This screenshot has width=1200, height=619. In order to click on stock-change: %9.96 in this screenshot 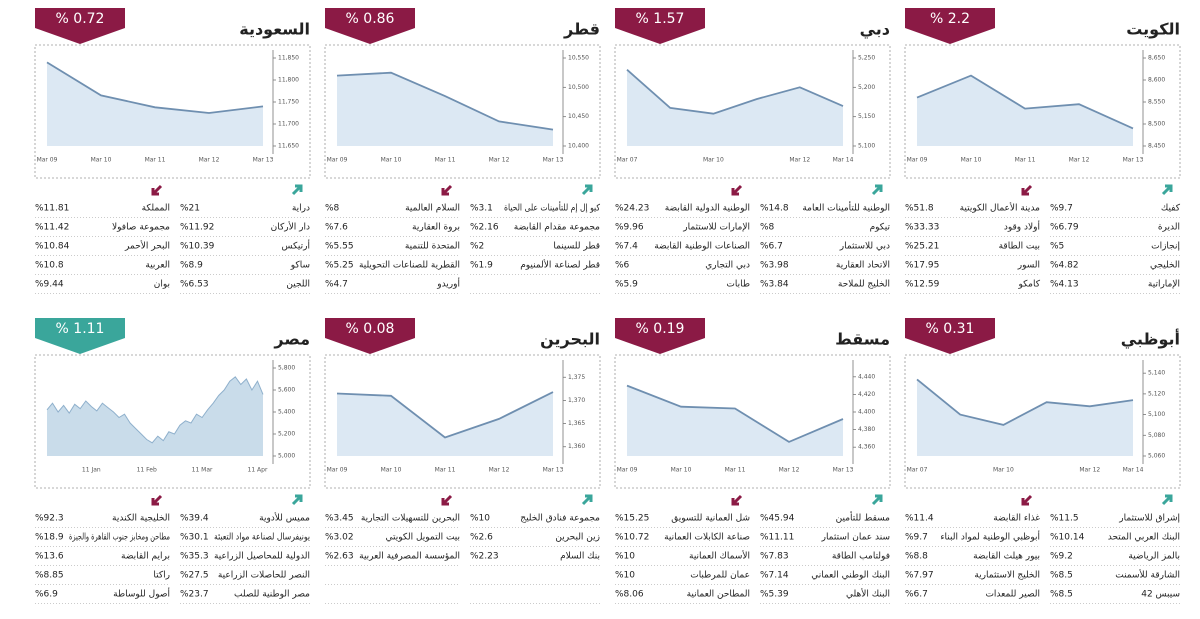, I will do `click(629, 228)`.